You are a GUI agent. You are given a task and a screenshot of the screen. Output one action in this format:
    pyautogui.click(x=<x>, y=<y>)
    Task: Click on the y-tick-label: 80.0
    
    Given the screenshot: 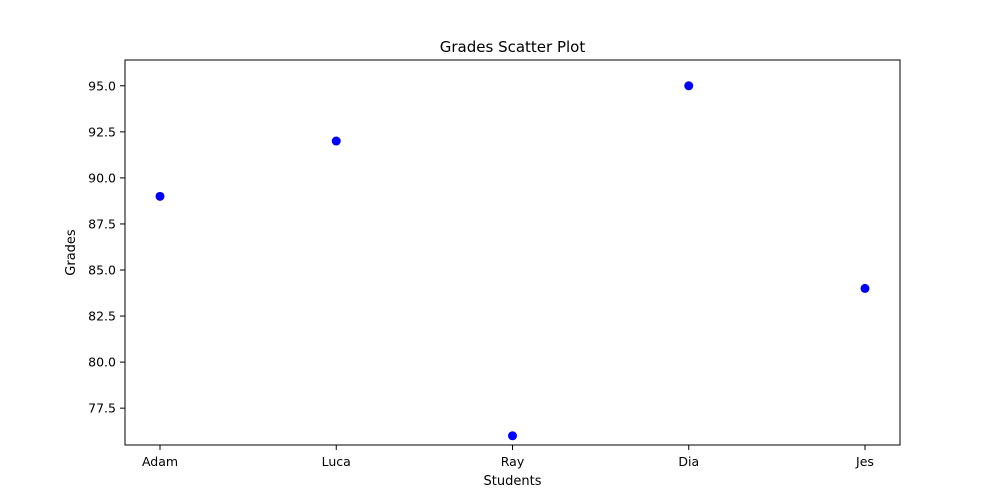 What is the action you would take?
    pyautogui.click(x=102, y=362)
    